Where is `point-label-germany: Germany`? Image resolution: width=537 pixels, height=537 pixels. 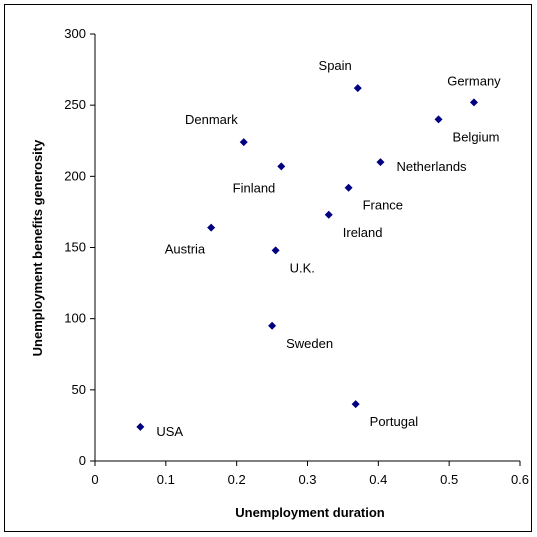 point-label-germany: Germany is located at coordinates (474, 80).